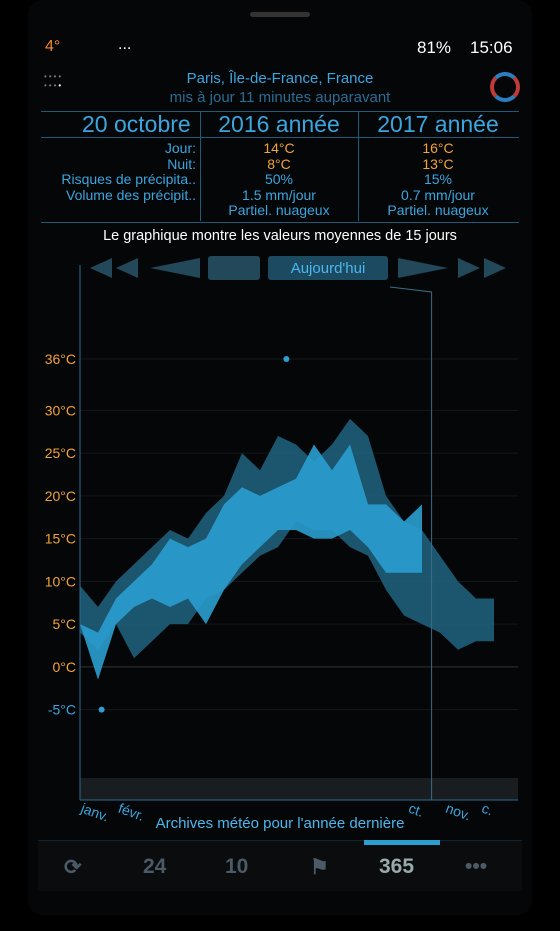  What do you see at coordinates (476, 866) in the screenshot?
I see `tab-more: •••` at bounding box center [476, 866].